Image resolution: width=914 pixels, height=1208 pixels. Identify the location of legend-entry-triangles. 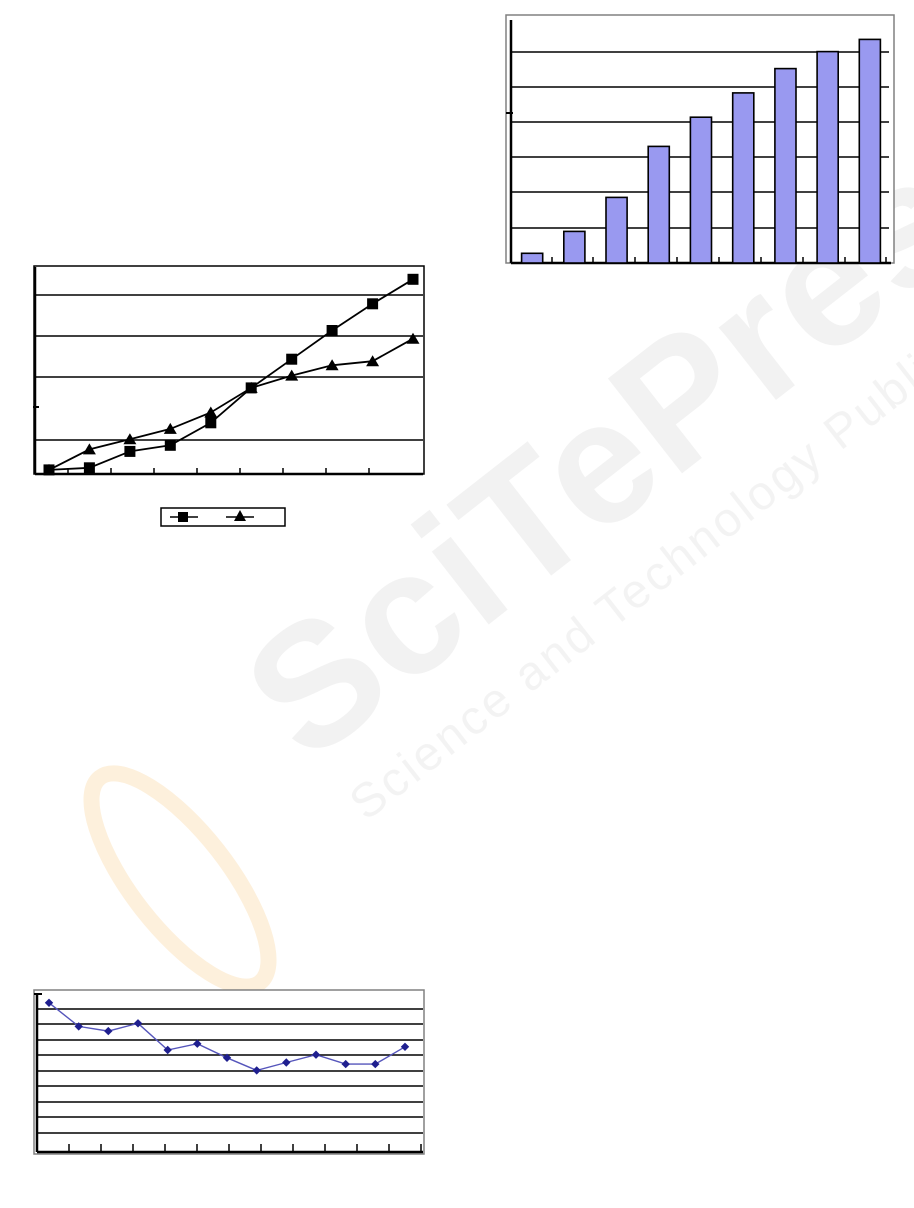
(240, 515).